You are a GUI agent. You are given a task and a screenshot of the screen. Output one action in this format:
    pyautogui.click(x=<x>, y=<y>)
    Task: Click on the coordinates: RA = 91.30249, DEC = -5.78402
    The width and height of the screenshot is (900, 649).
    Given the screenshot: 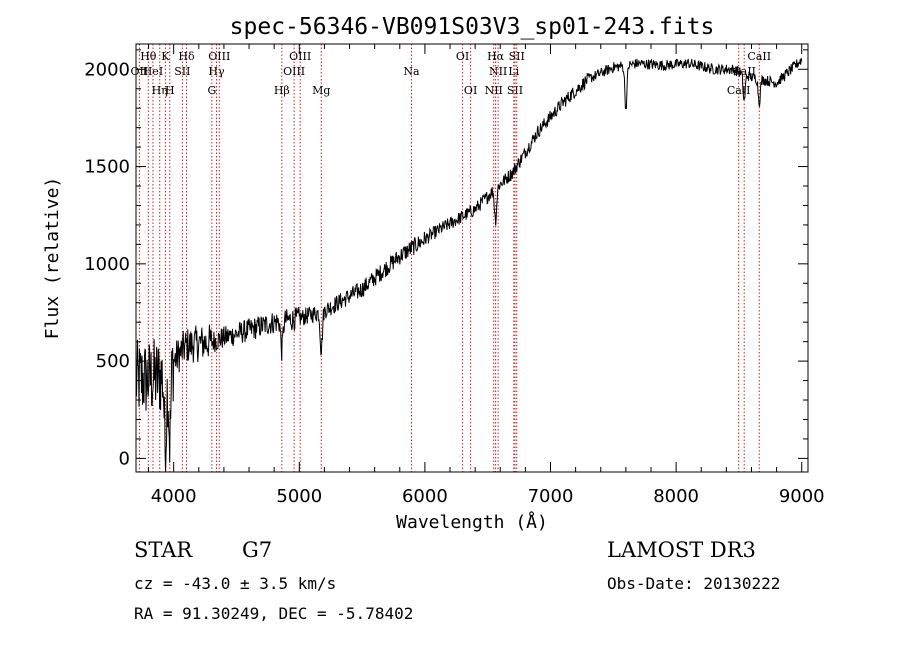 What is the action you would take?
    pyautogui.click(x=274, y=613)
    